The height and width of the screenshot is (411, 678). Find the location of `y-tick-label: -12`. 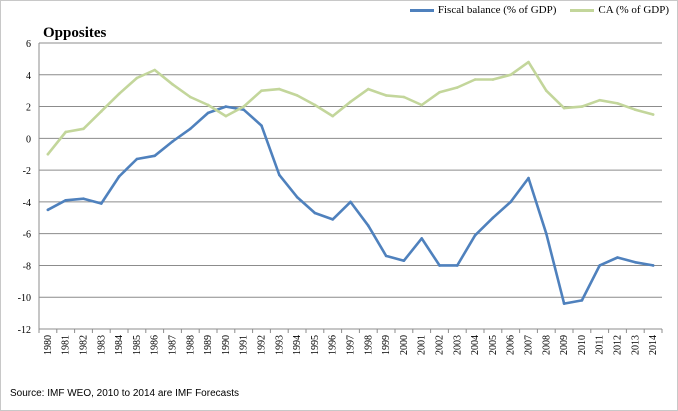

y-tick-label: -12 is located at coordinates (24, 330).